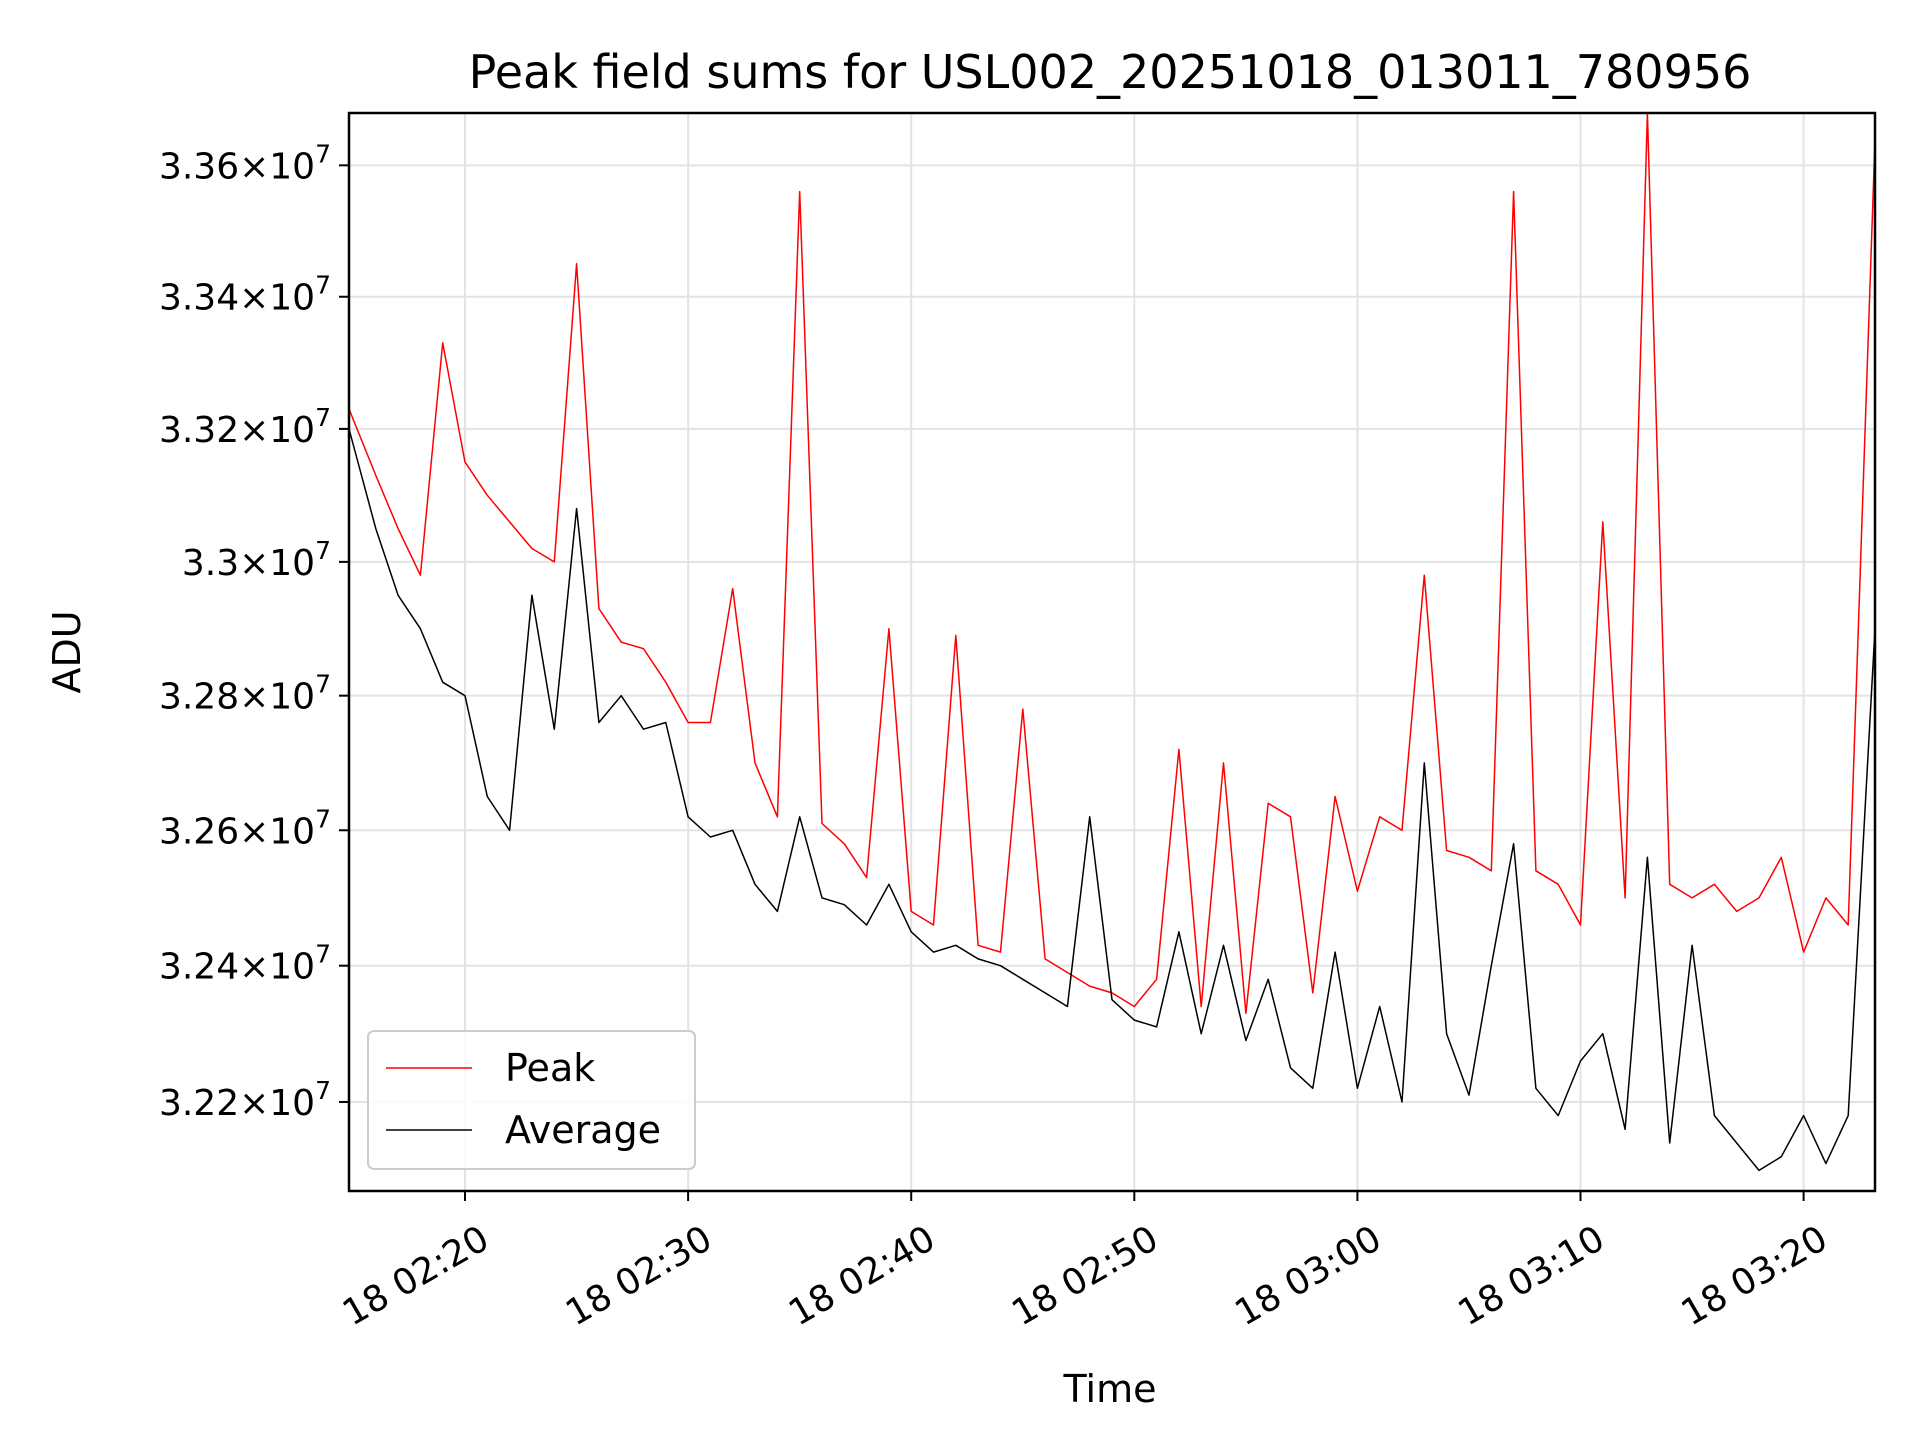  Describe the element at coordinates (245, 964) in the screenshot. I see `y-tick-label: 3.24×107` at that location.